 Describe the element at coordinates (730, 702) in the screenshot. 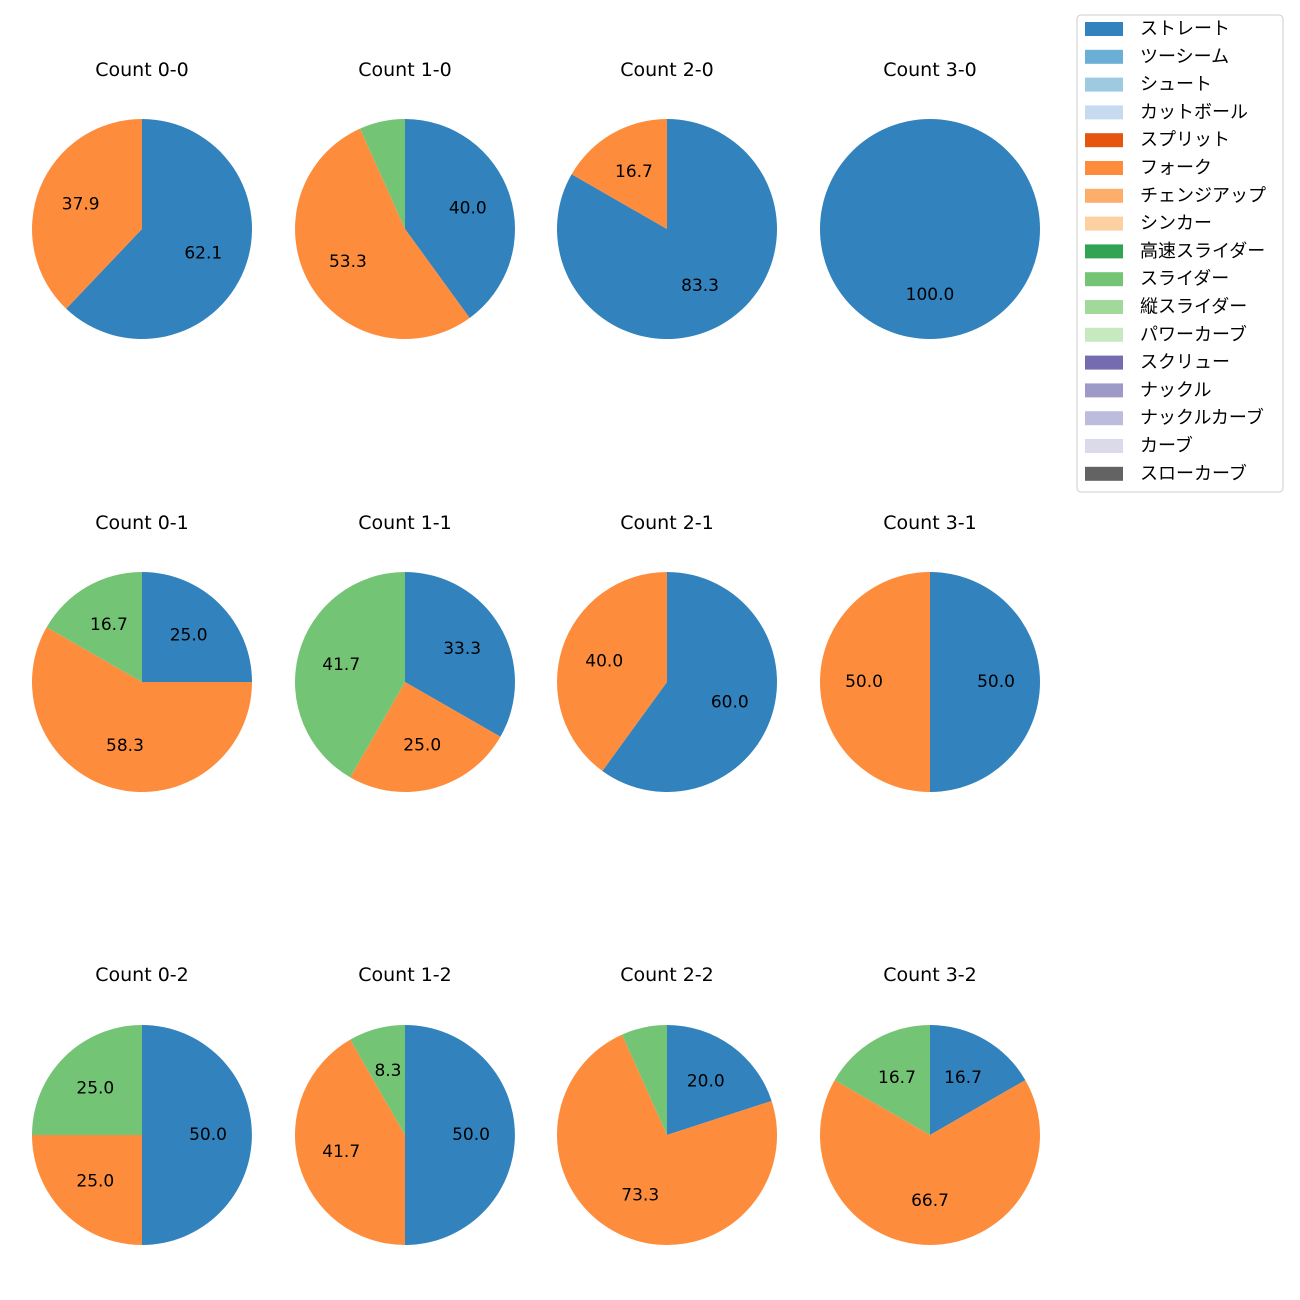

I see `slice-label: 60.0` at that location.